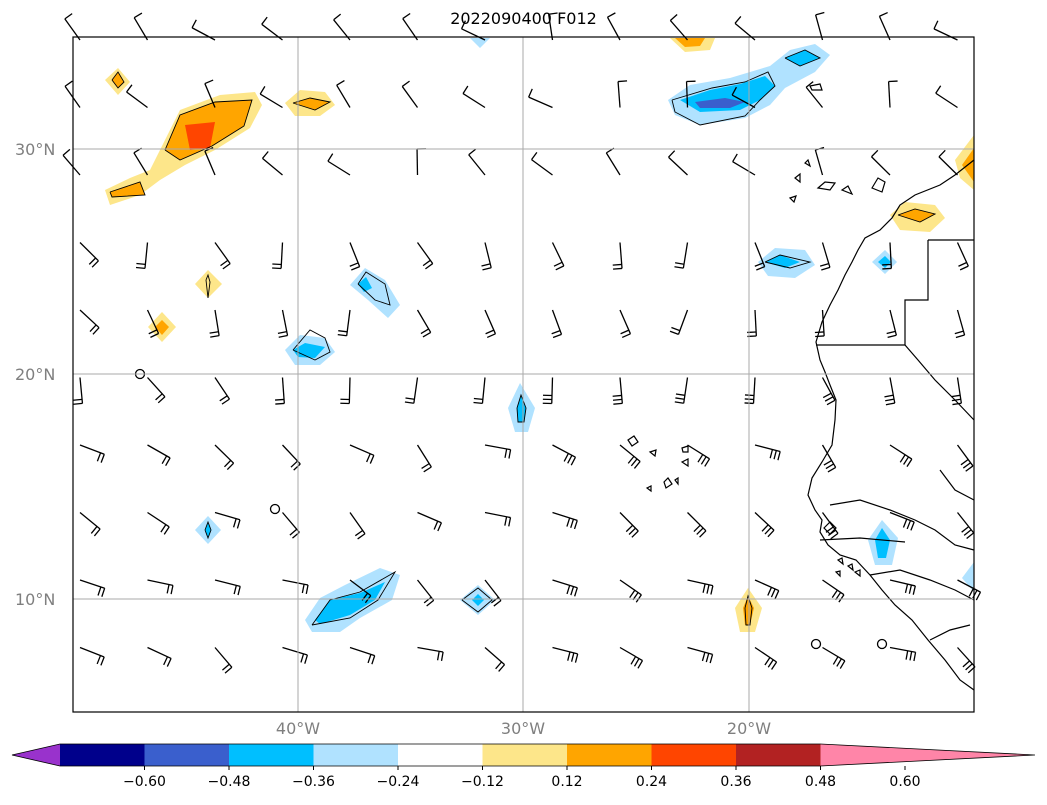  I want to click on colorbar-tick-label: 0.36, so click(735, 782).